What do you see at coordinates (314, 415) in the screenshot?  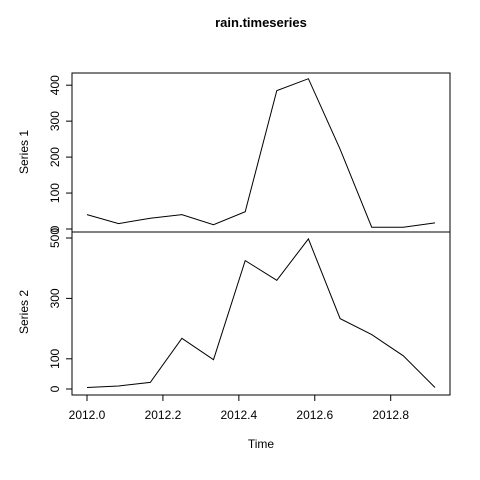 I see `x-tick-label-3: 2012.6` at bounding box center [314, 415].